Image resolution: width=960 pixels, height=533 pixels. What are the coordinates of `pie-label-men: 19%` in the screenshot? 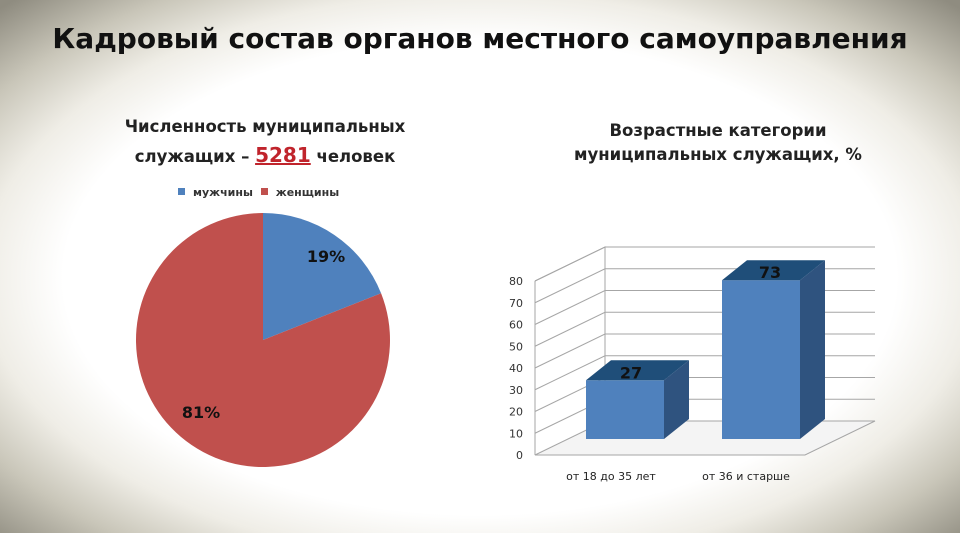 It's located at (326, 256).